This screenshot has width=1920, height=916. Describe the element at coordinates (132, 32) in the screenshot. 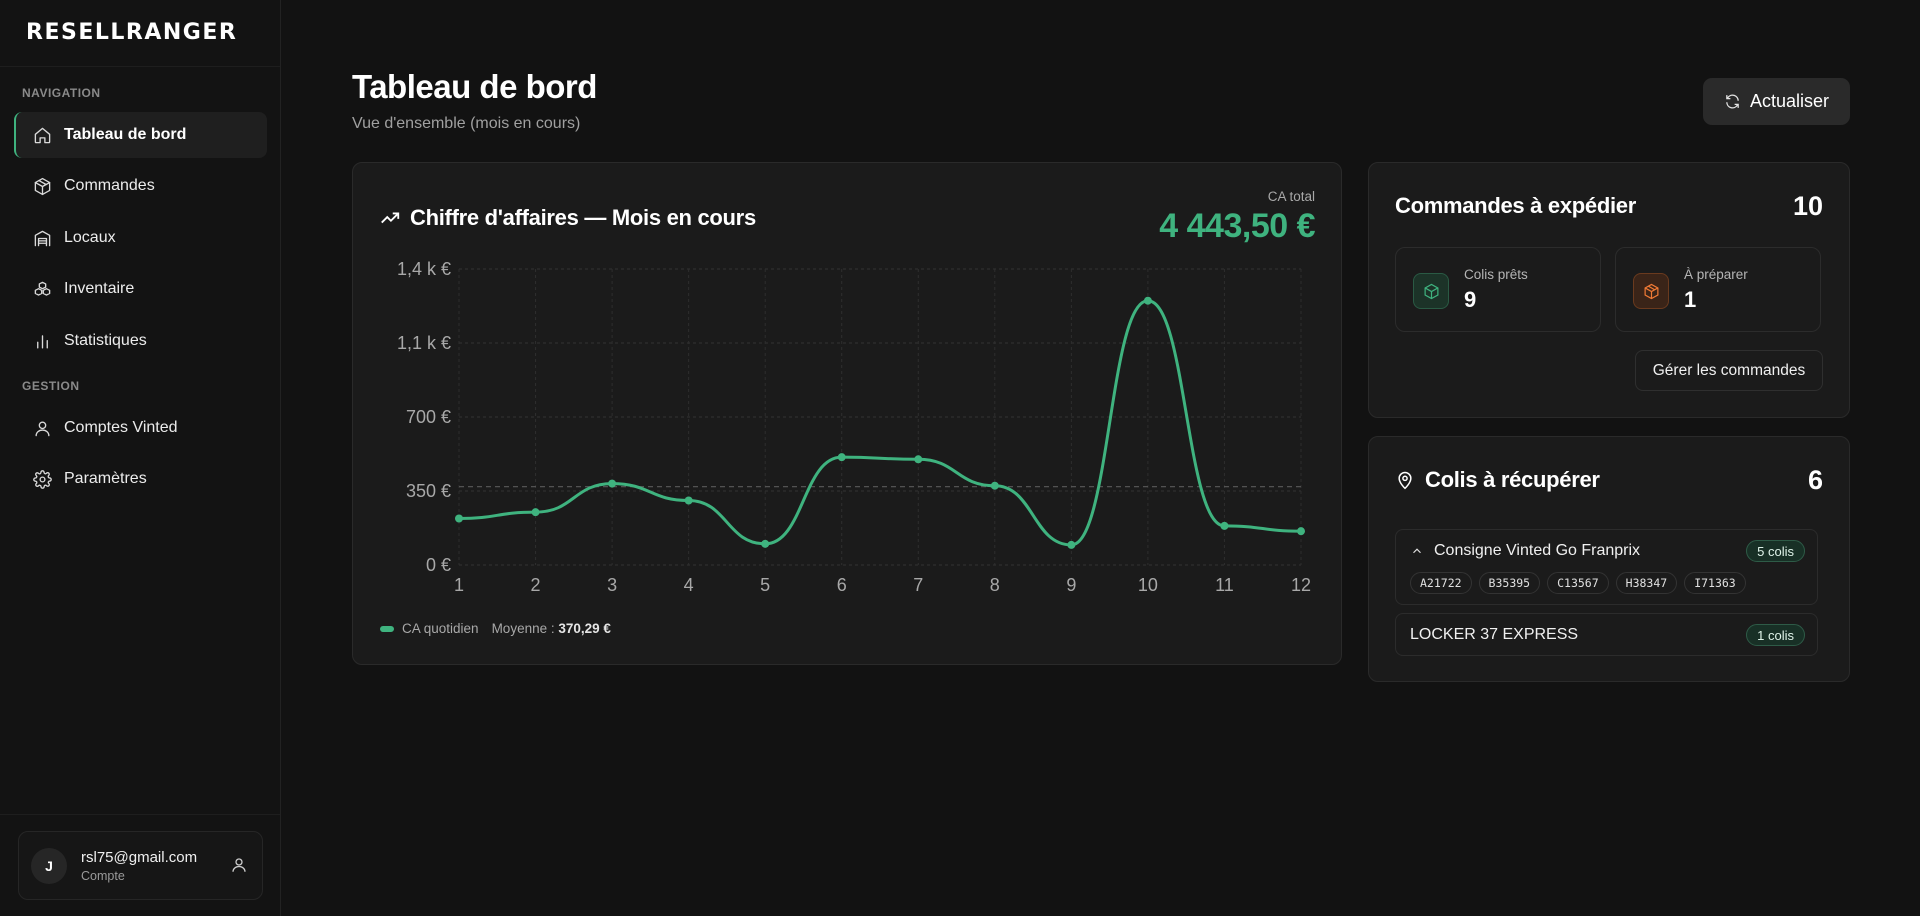

I see `app-logo: RESELLRANGER` at that location.